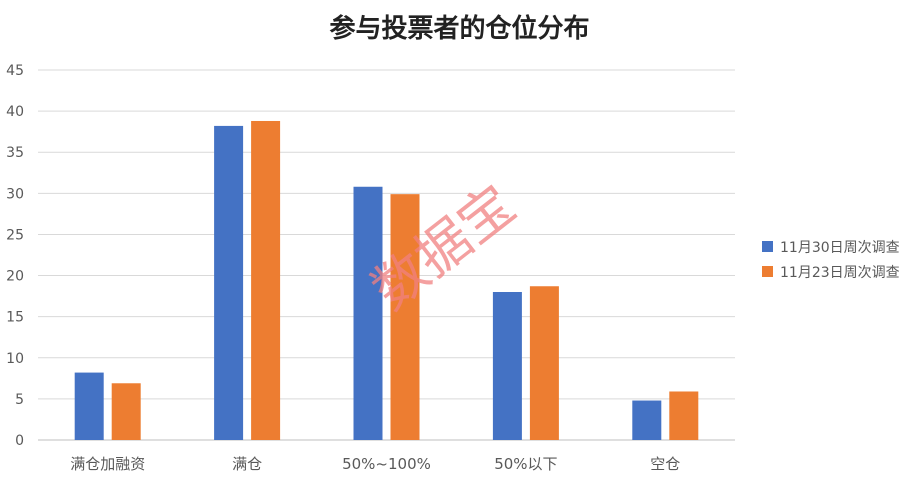 The height and width of the screenshot is (481, 919). Describe the element at coordinates (19, 441) in the screenshot. I see `y-tick-label: 0` at that location.